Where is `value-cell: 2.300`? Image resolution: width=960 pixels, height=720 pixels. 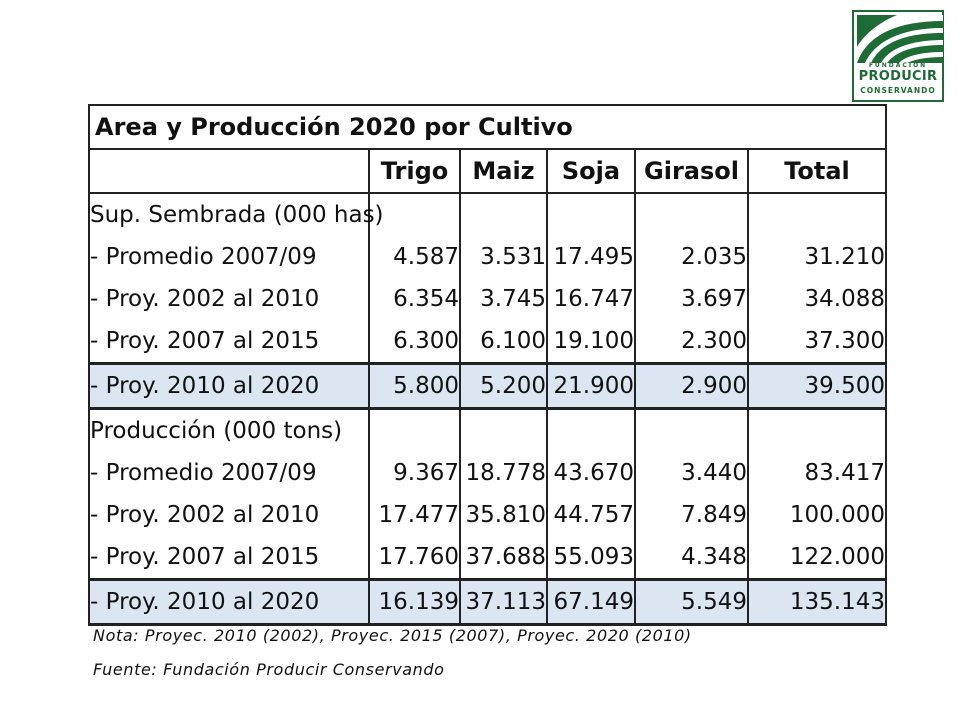
value-cell: 2.300 is located at coordinates (691, 342).